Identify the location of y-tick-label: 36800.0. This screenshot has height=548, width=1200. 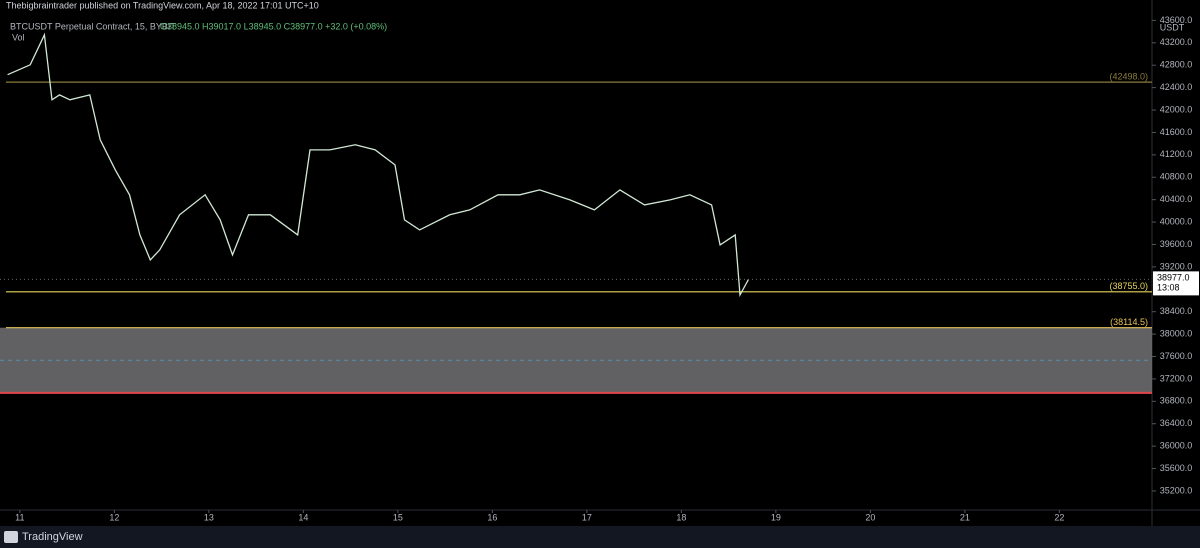
(1176, 401).